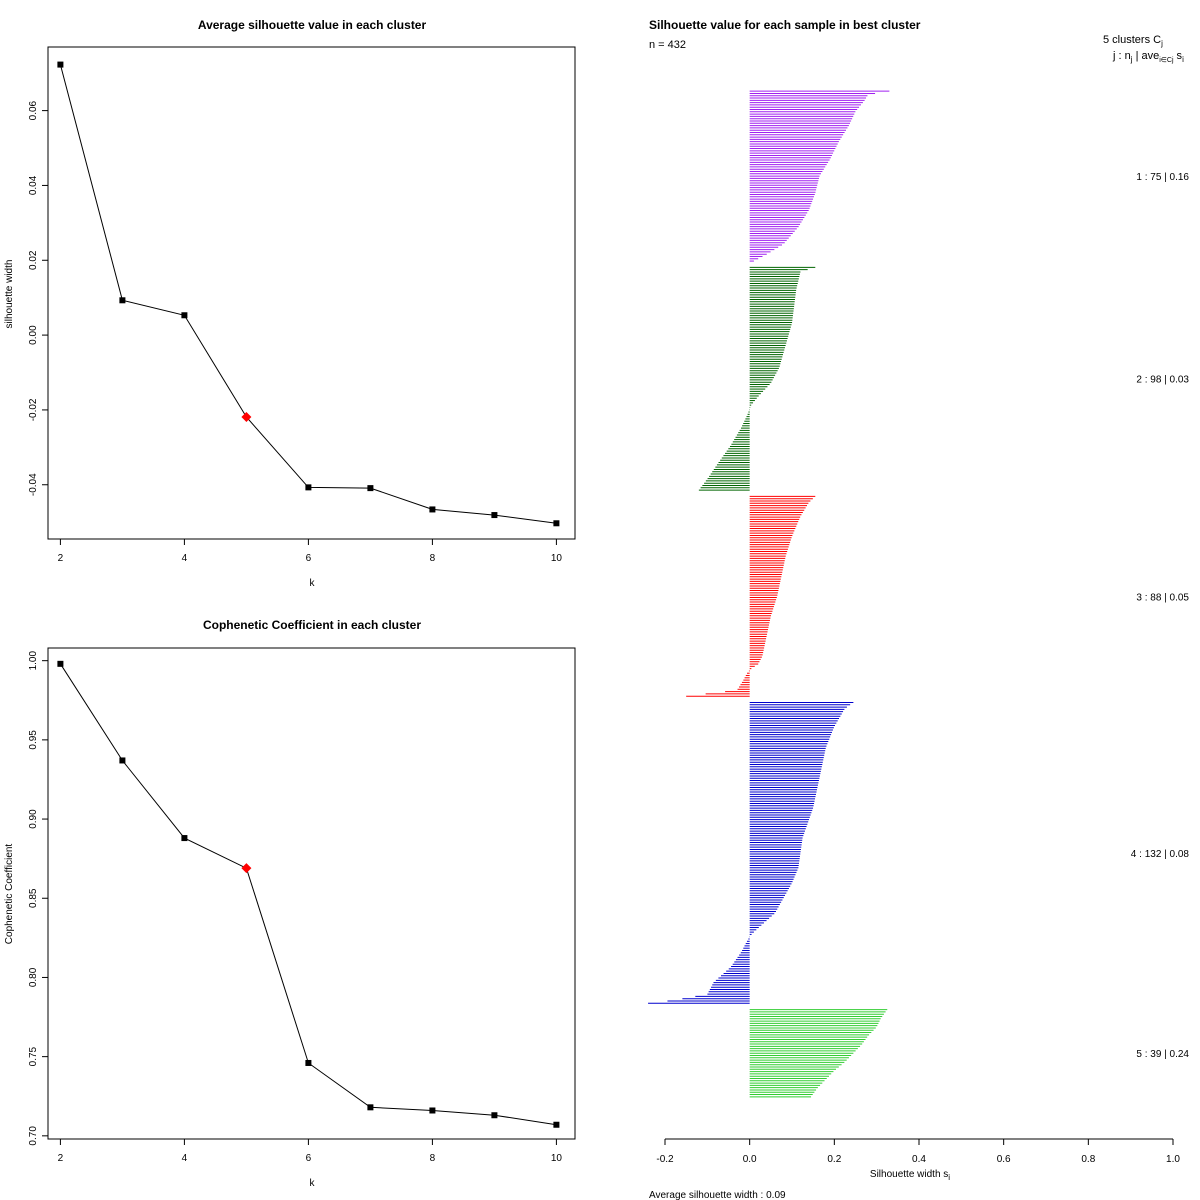 The width and height of the screenshot is (1200, 1200). I want to click on cophenetic-chart-title: Cophenetic Coefficient in each cluster, so click(312, 625).